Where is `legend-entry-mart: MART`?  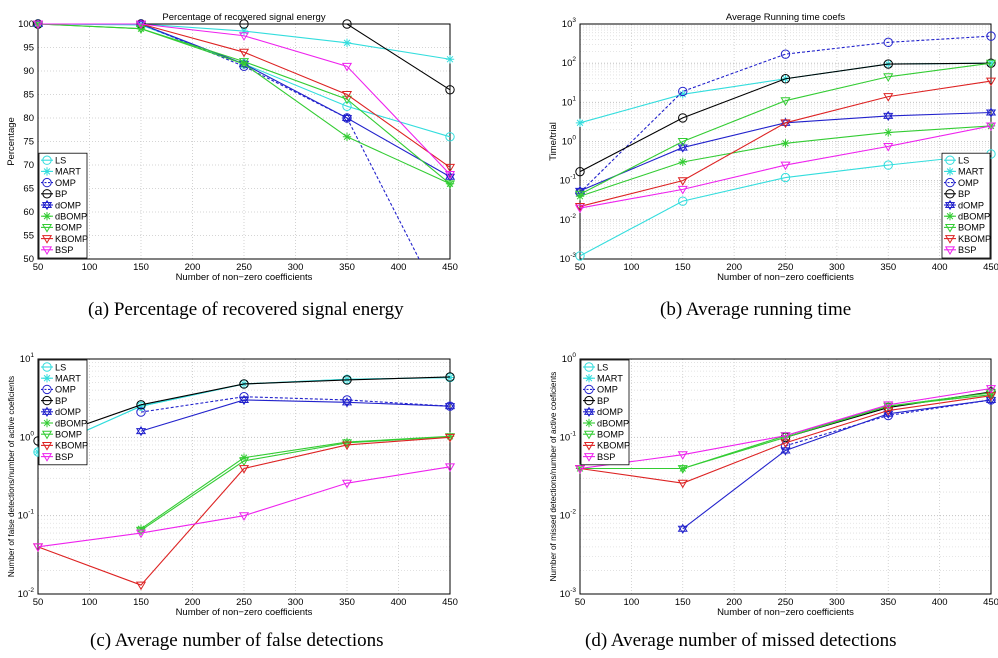 legend-entry-mart: MART is located at coordinates (964, 172).